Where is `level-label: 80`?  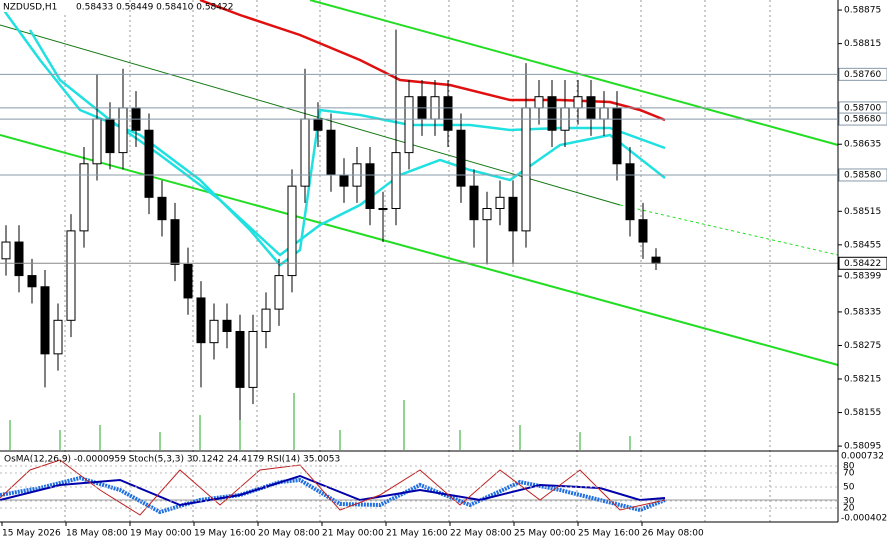 level-label: 80 is located at coordinates (849, 467).